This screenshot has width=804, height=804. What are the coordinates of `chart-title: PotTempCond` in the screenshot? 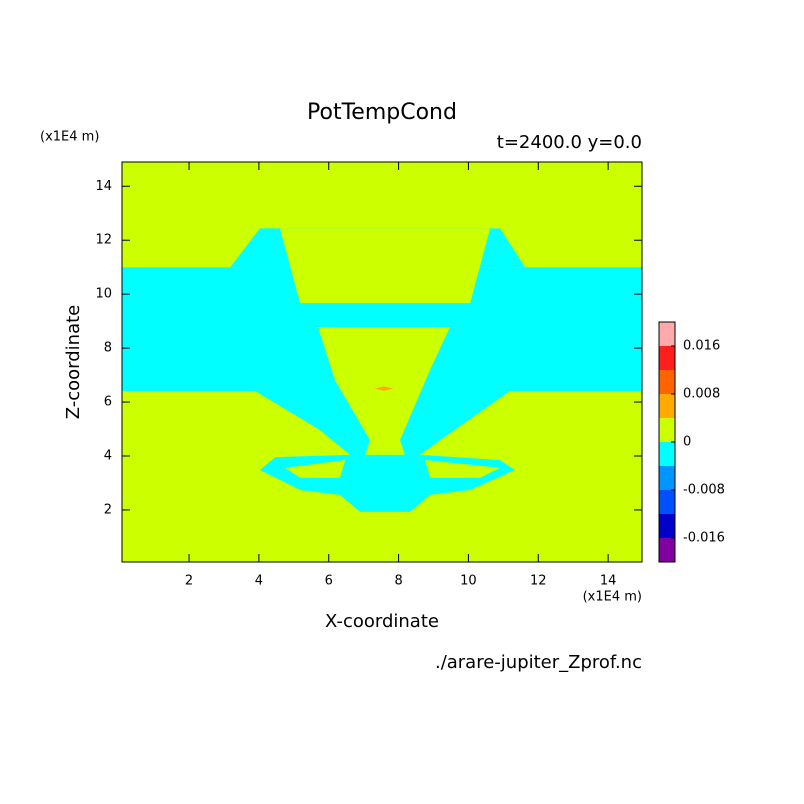 It's located at (382, 112).